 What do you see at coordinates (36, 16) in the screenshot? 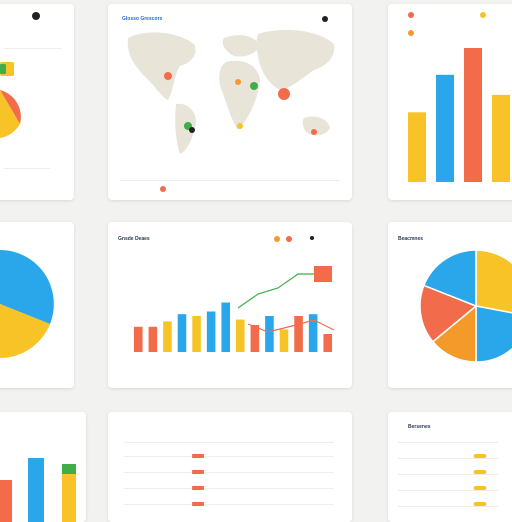
I see `avatar-icon` at bounding box center [36, 16].